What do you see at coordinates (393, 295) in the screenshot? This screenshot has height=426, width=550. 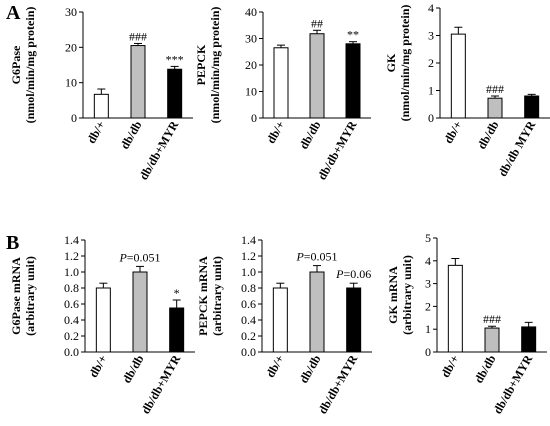 I see `y-axis-label: GK mRNA` at bounding box center [393, 295].